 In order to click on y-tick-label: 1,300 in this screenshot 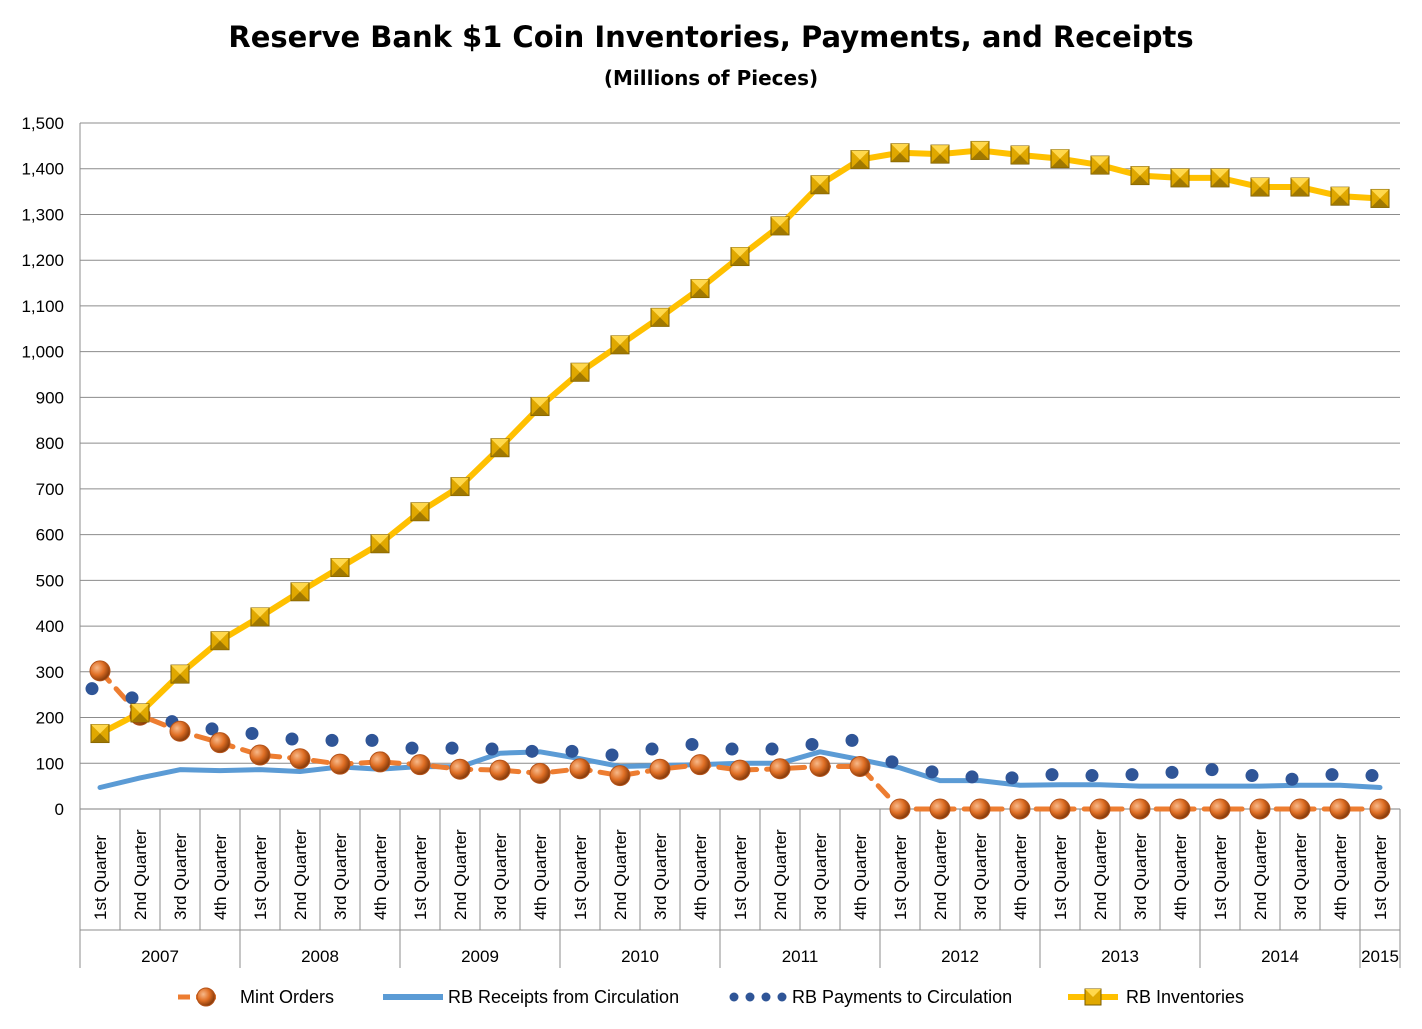, I will do `click(42, 214)`.